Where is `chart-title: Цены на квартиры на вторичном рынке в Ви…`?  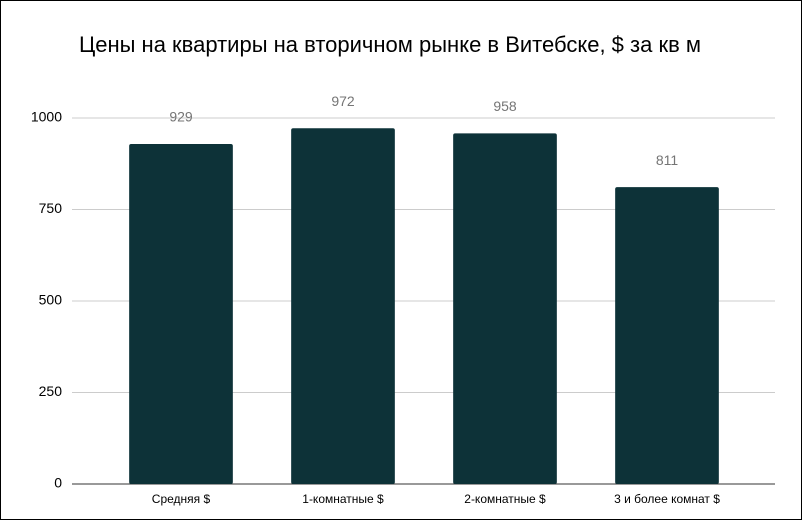
chart-title: Цены на квартиры на вторичном рынке в Ви… is located at coordinates (390, 44).